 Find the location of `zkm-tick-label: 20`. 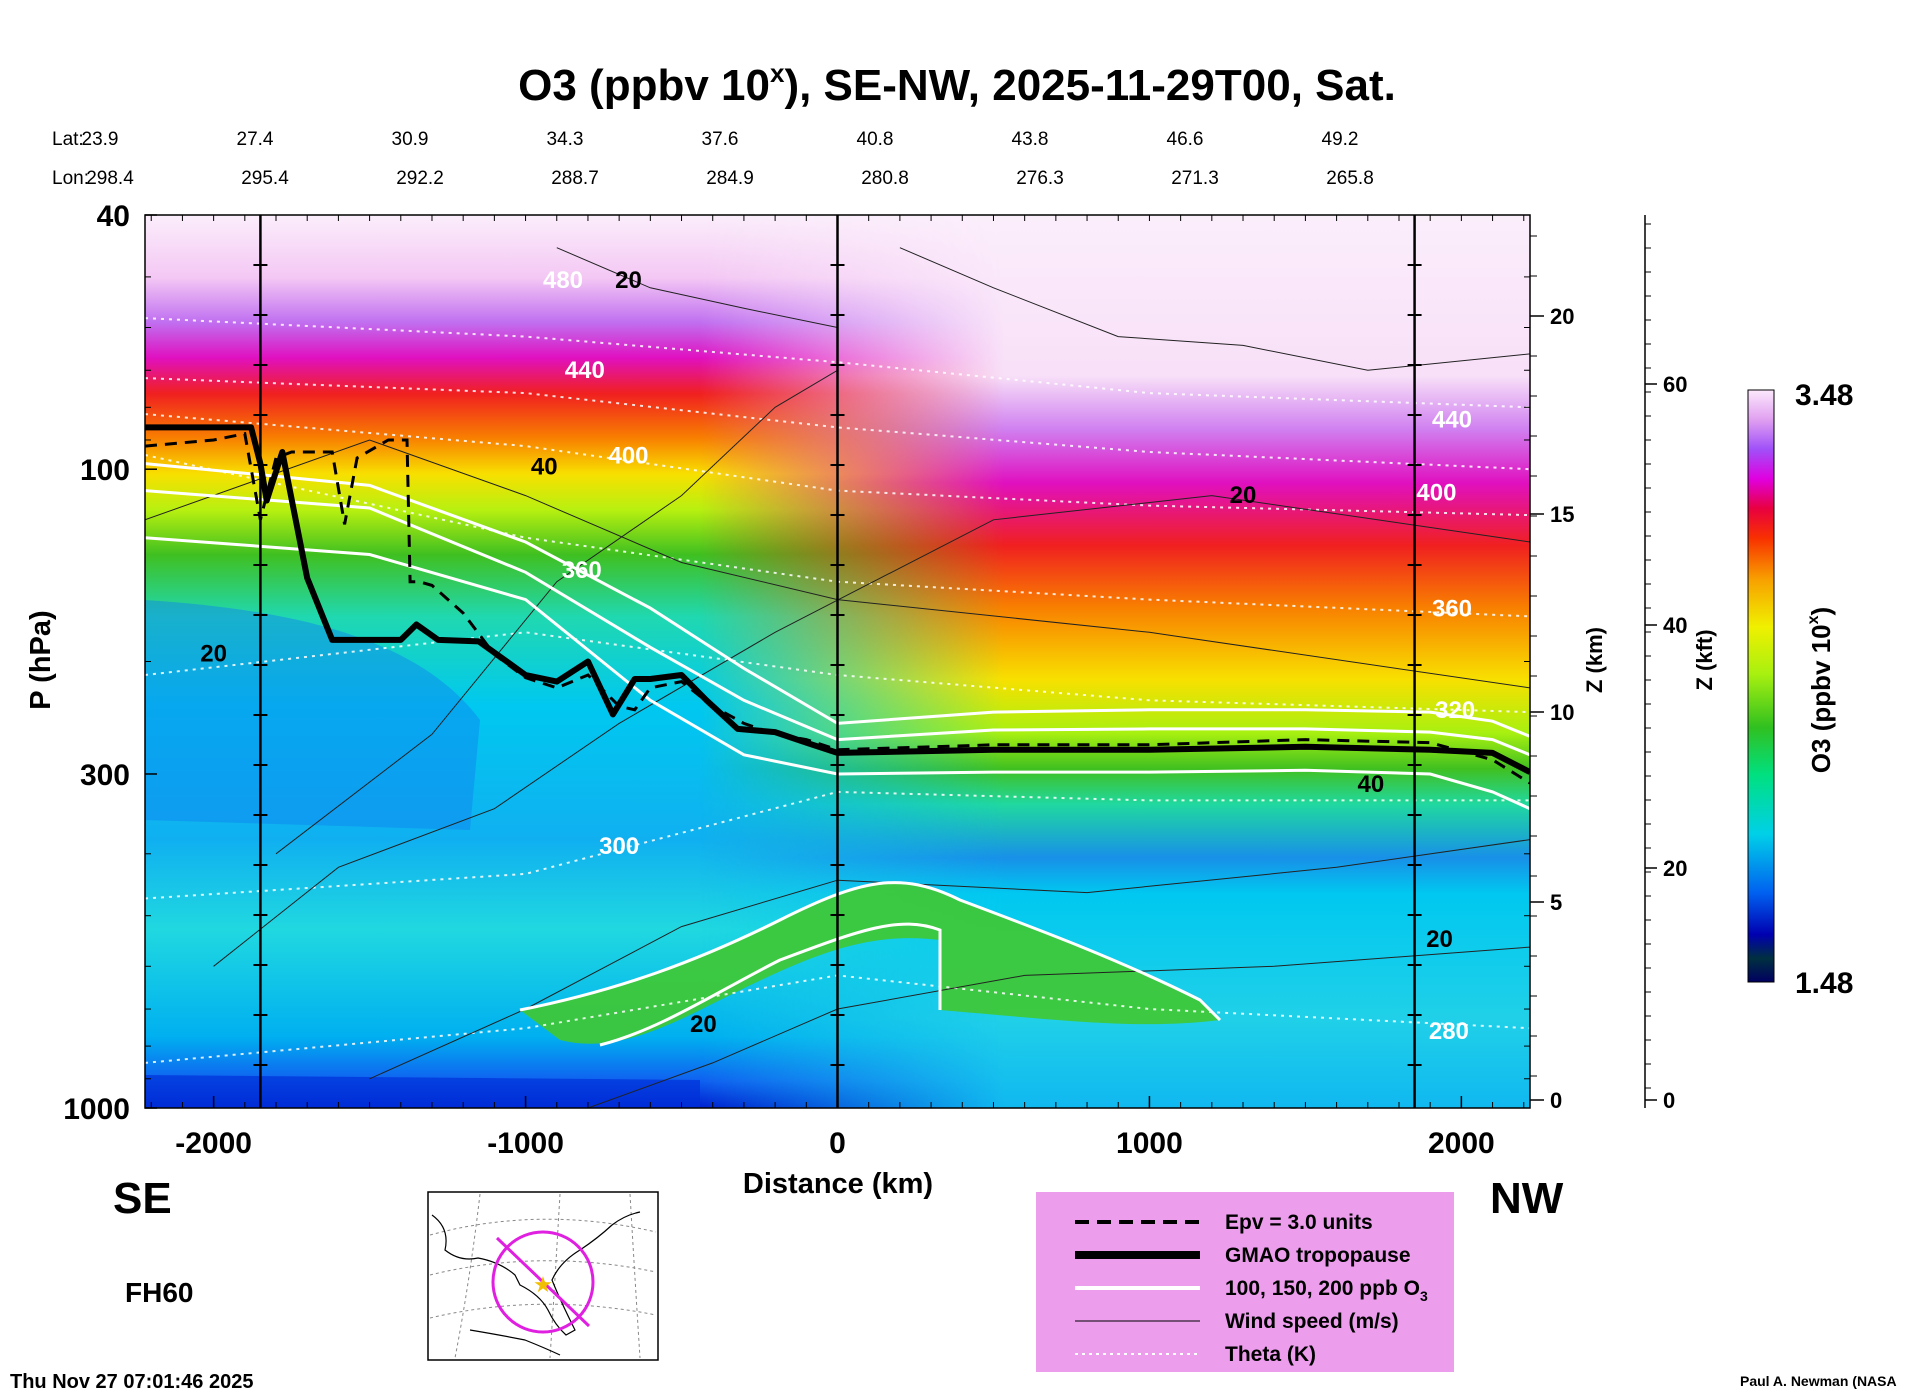

zkm-tick-label: 20 is located at coordinates (1562, 316).